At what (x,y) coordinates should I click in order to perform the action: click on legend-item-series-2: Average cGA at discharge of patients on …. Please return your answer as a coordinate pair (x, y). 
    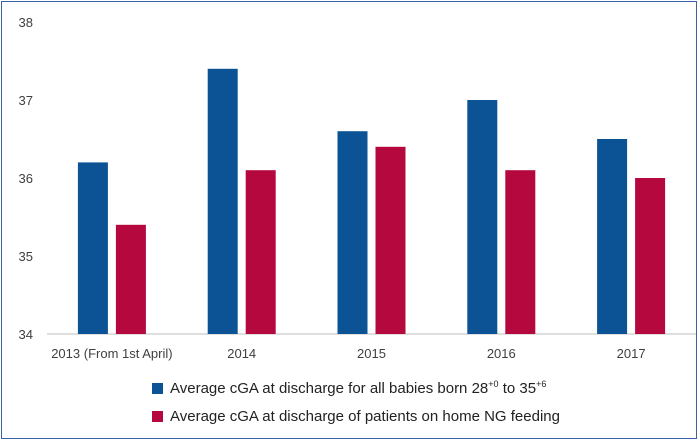
    Looking at the image, I should click on (356, 416).